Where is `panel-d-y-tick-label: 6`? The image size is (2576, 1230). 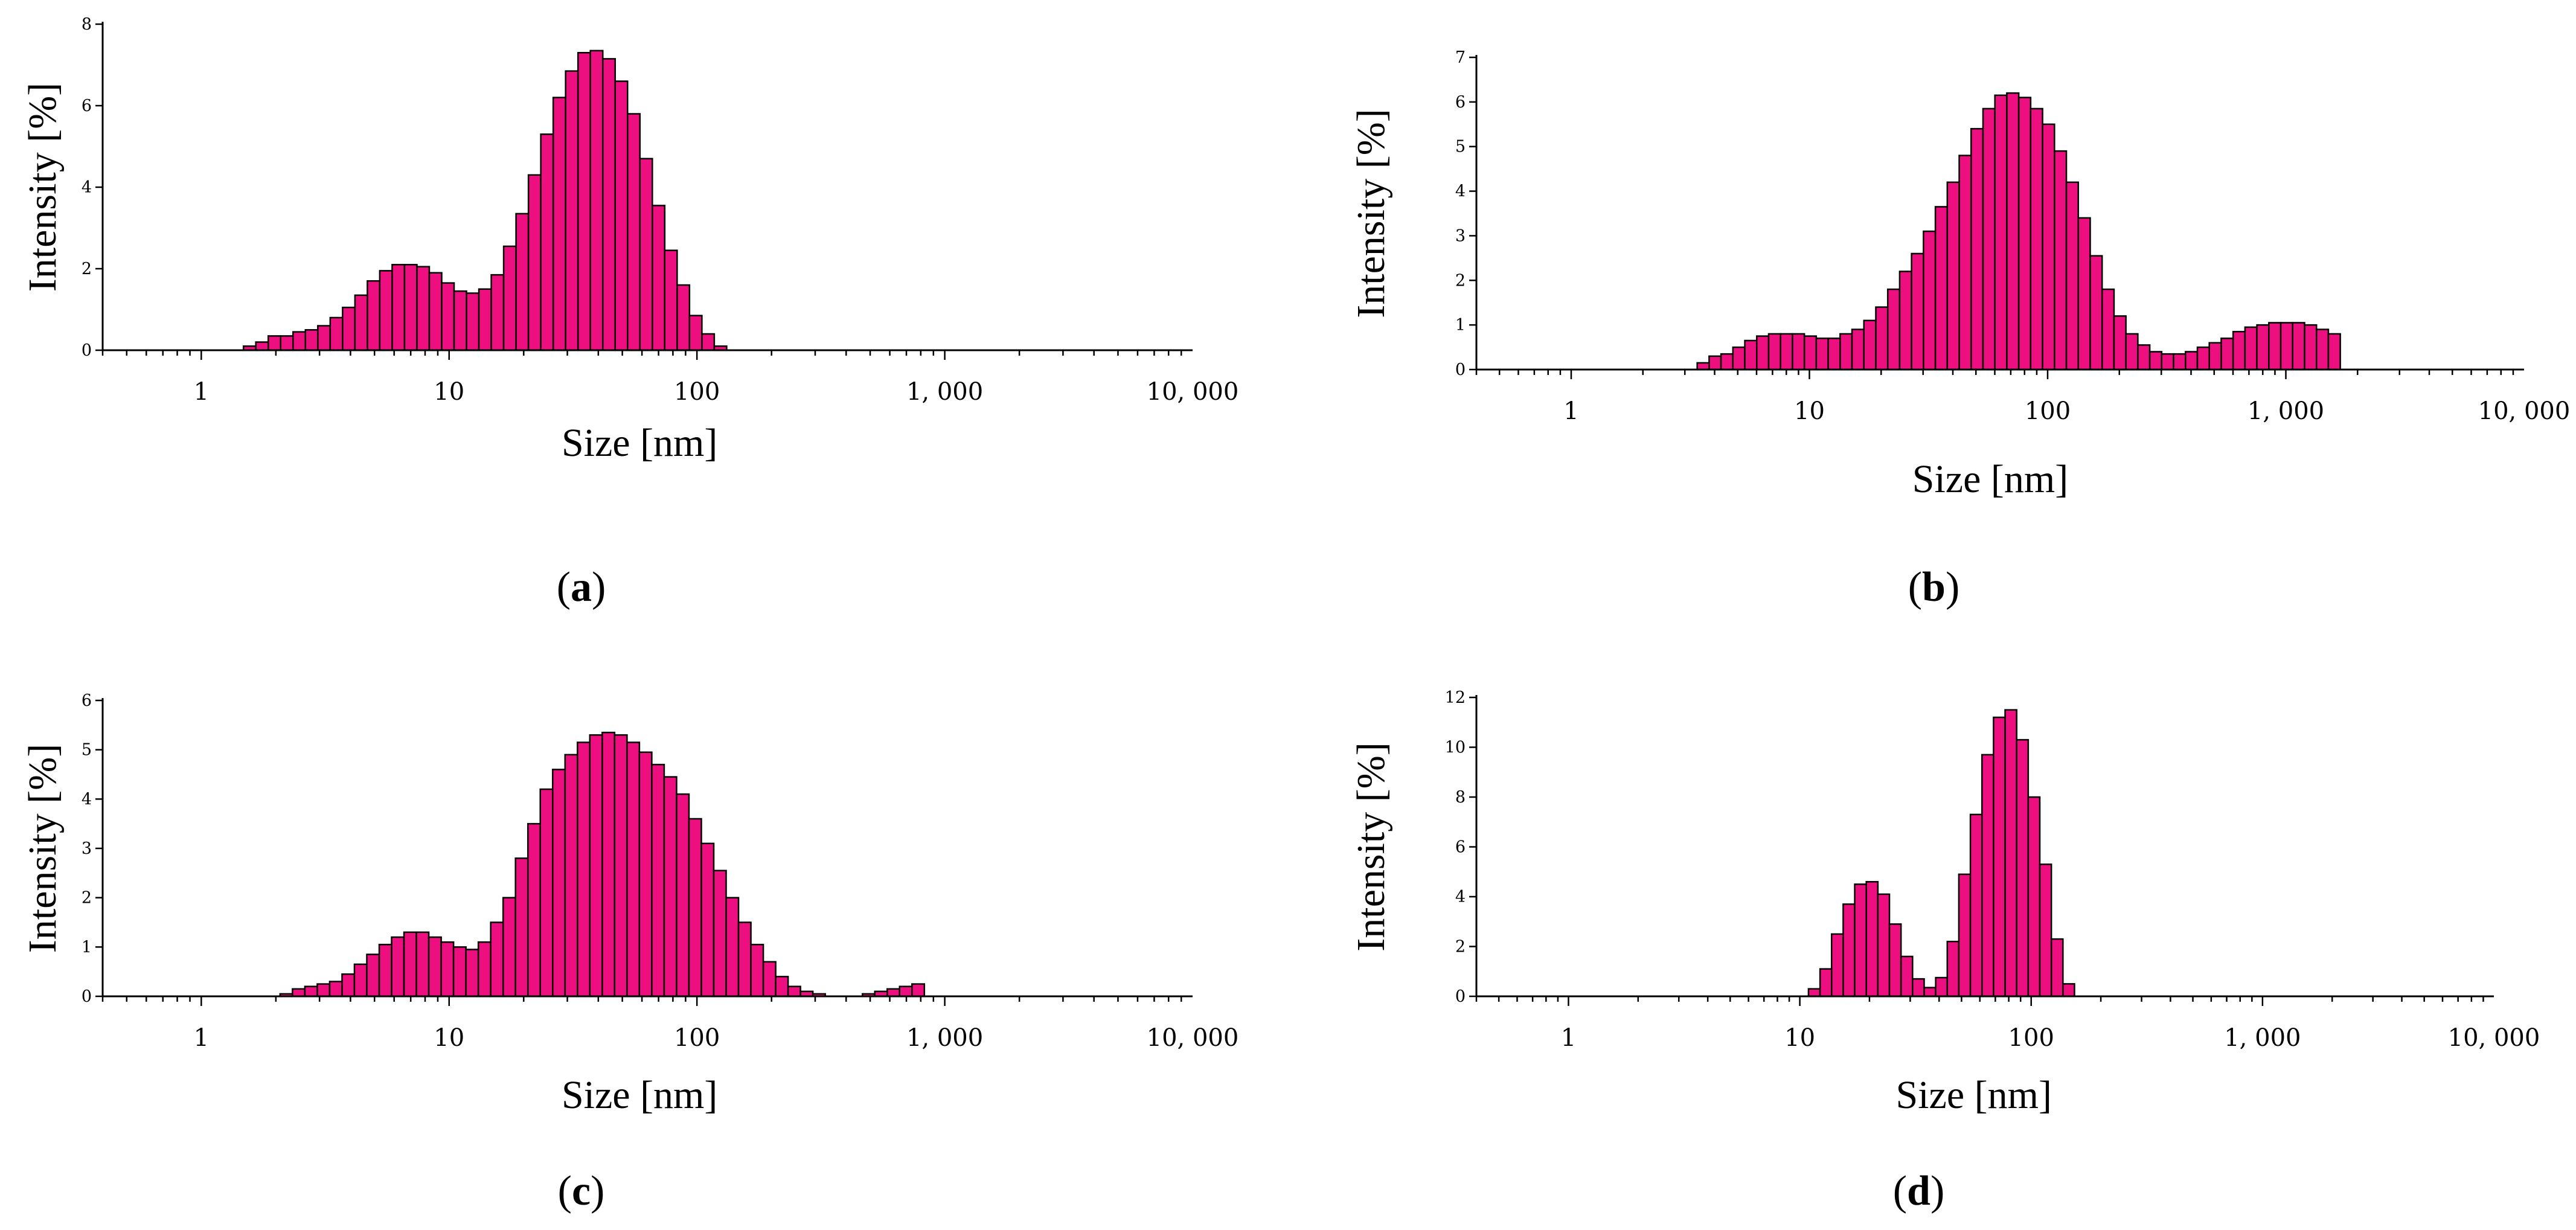 panel-d-y-tick-label: 6 is located at coordinates (1460, 847).